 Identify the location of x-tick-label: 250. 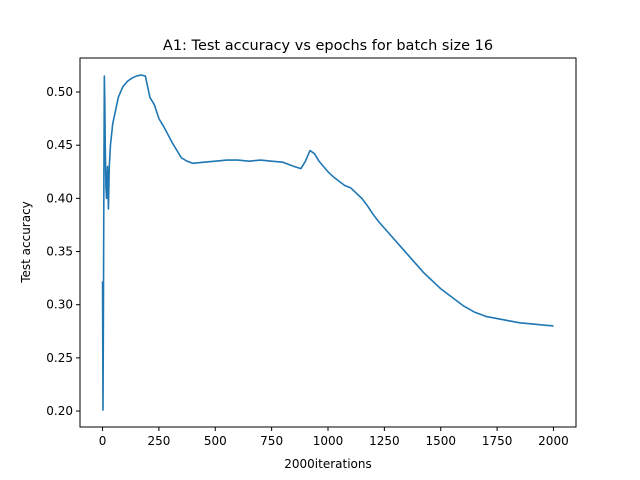
(158, 441).